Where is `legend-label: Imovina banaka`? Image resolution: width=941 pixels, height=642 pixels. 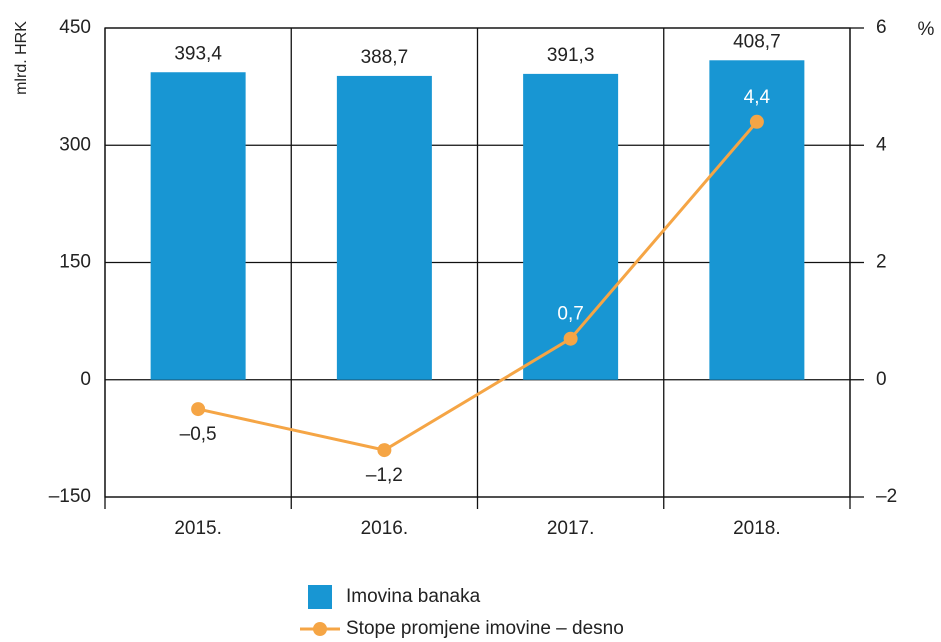 legend-label: Imovina banaka is located at coordinates (413, 596).